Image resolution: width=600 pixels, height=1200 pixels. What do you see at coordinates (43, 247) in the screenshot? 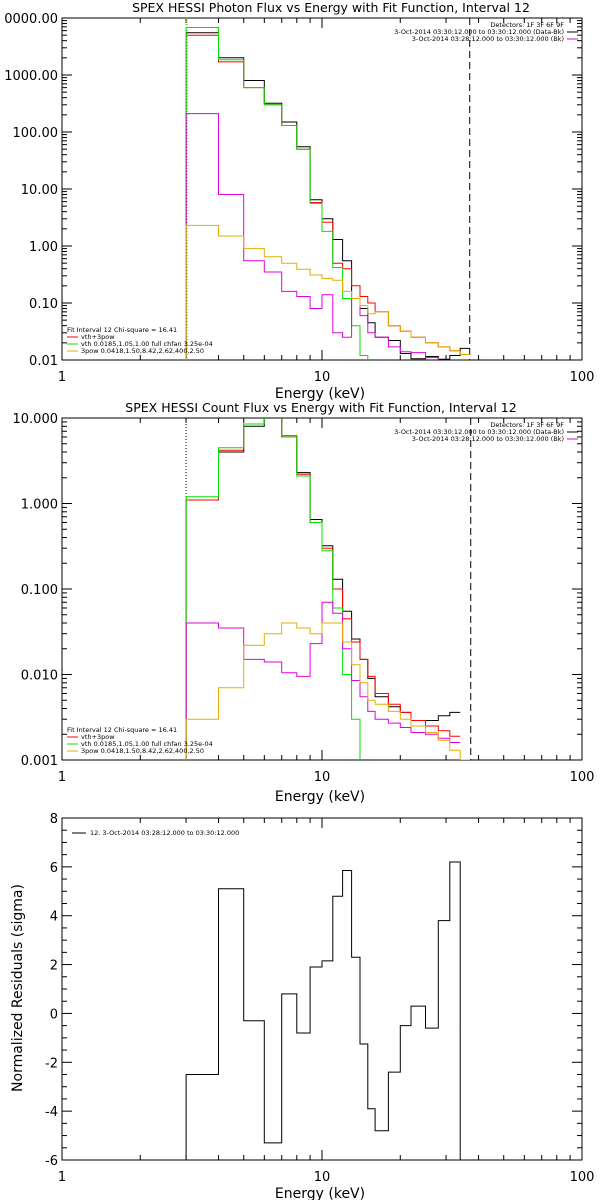
I see `y-tick-label: 1.00` at bounding box center [43, 247].